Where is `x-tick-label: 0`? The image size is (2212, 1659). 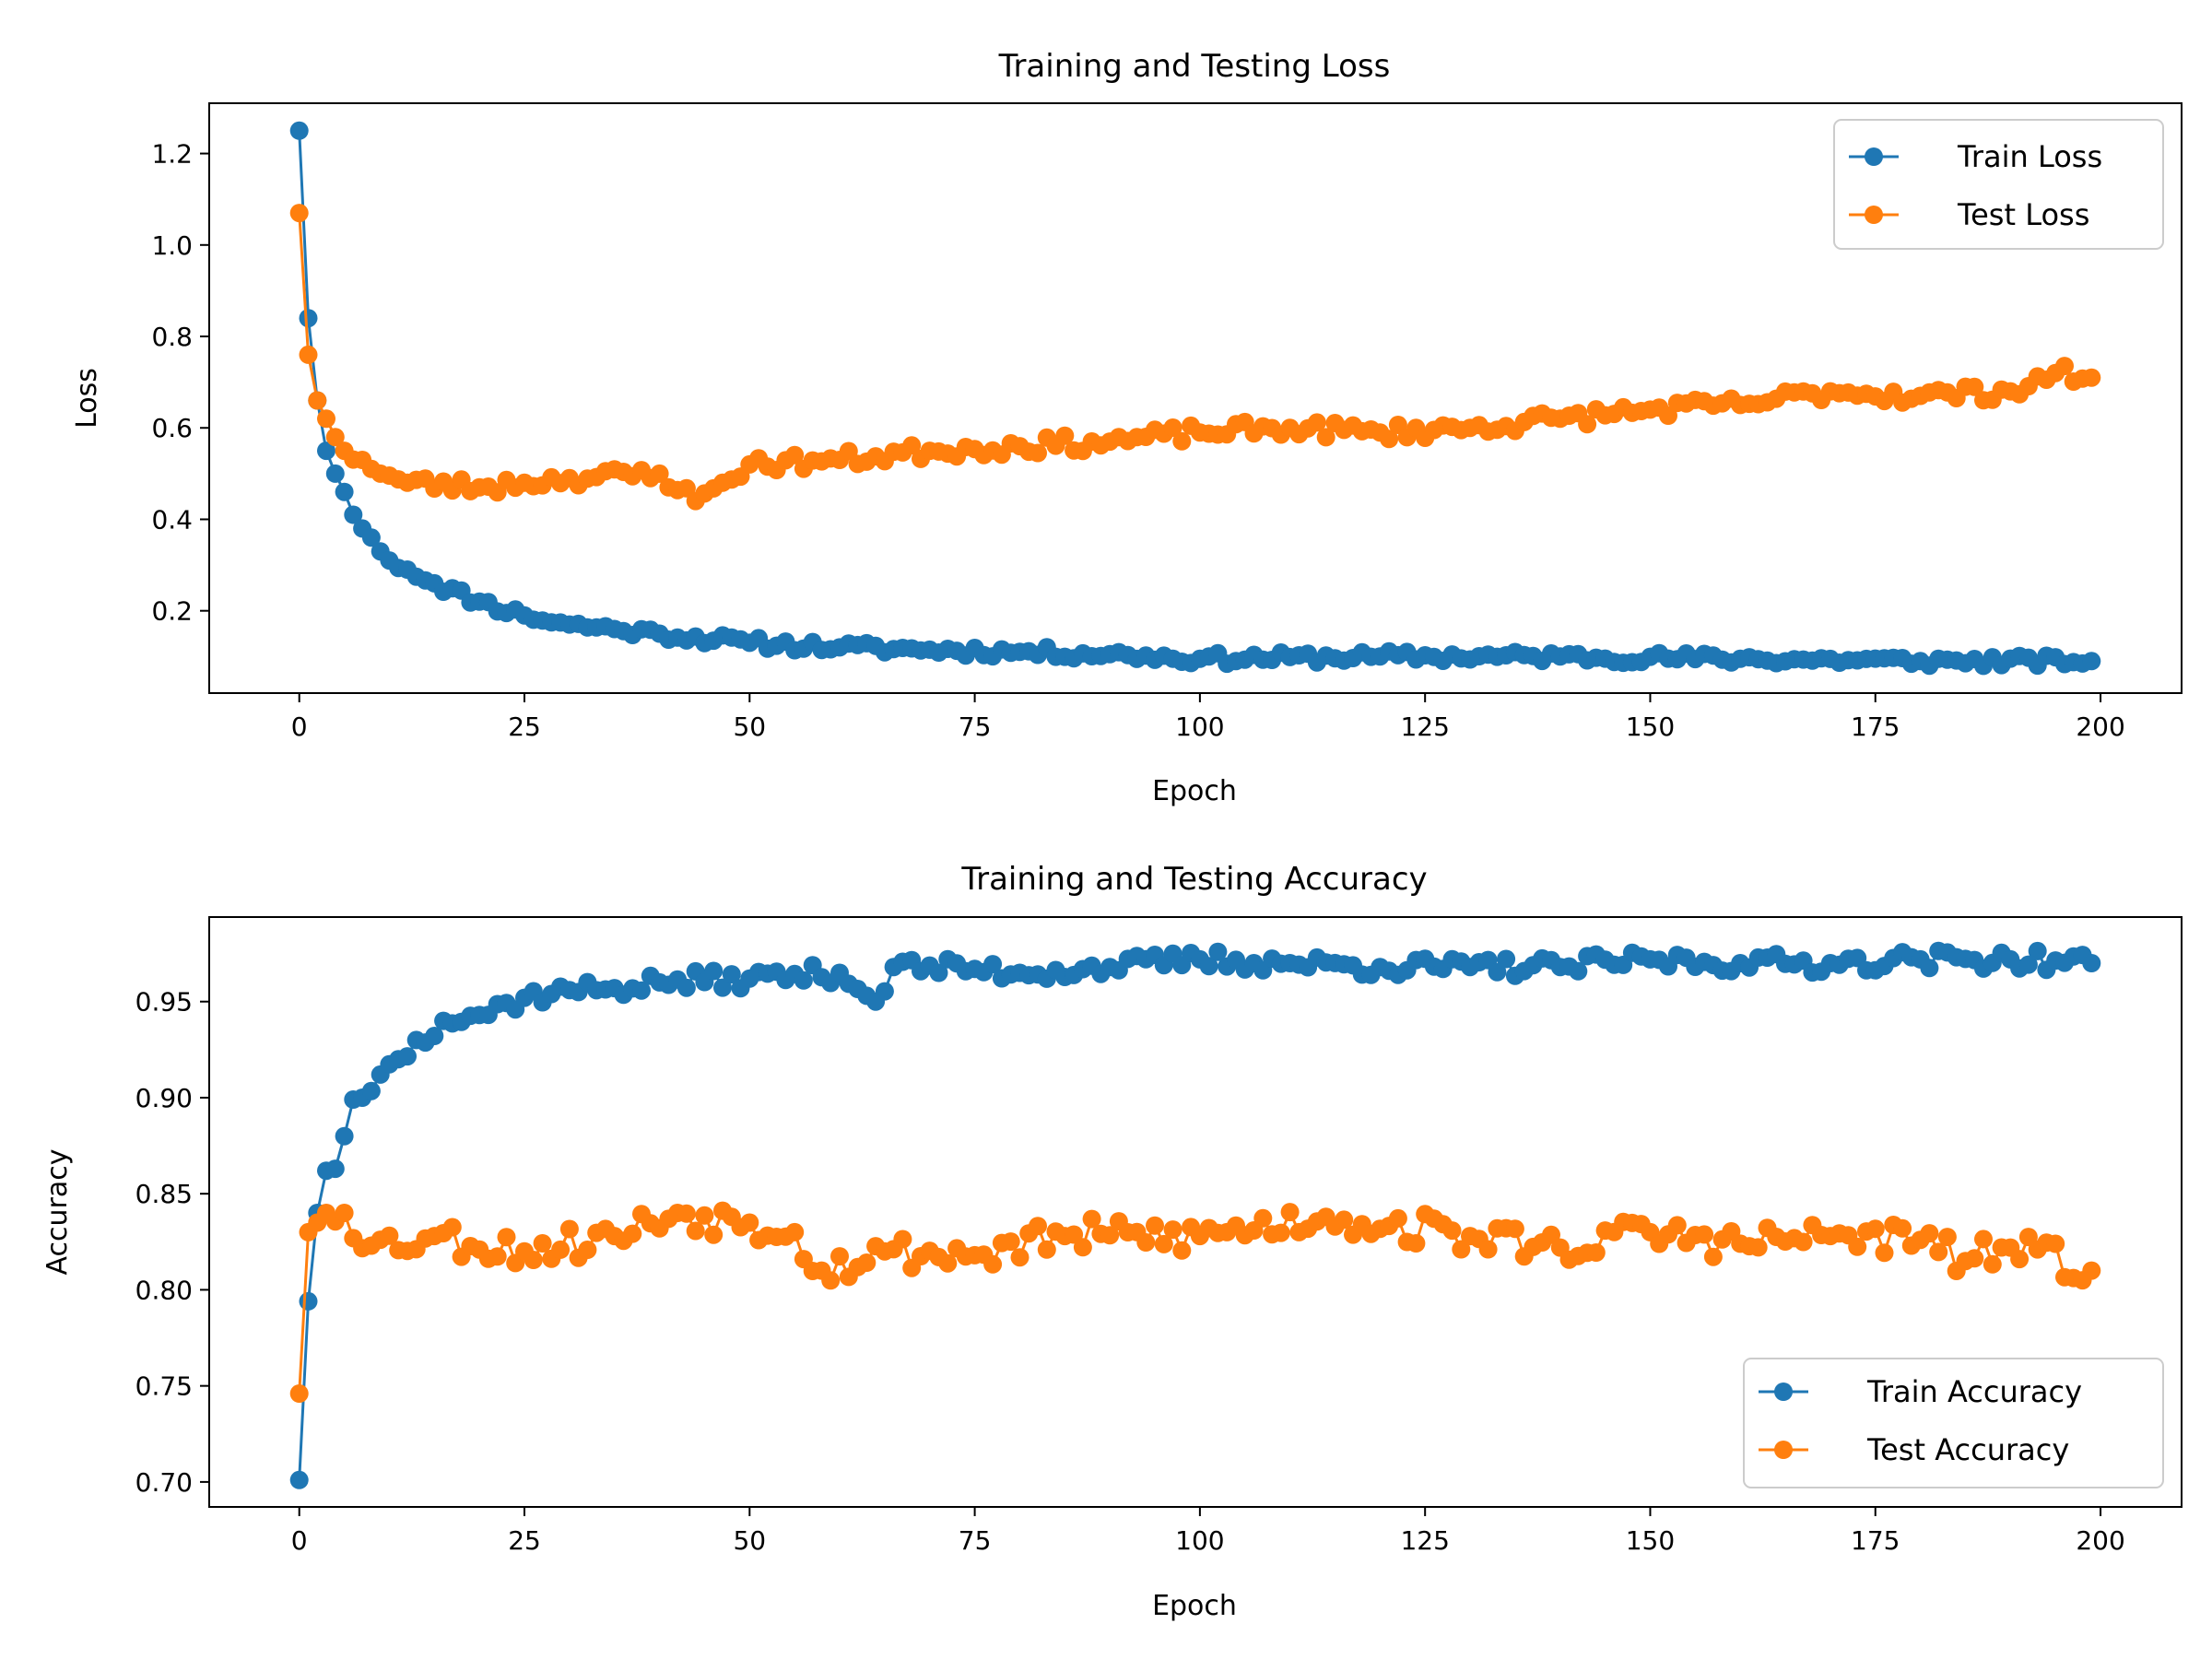 x-tick-label: 0 is located at coordinates (299, 1540).